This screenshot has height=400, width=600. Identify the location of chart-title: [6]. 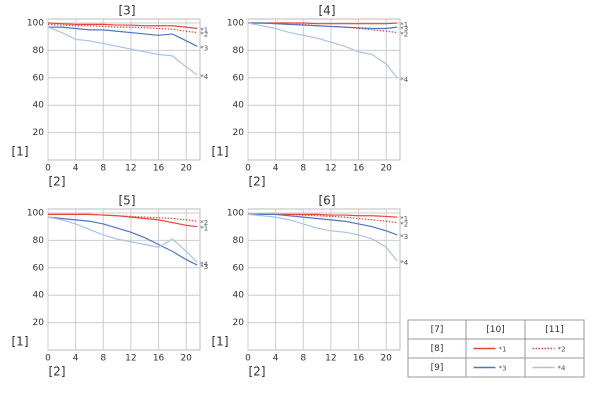
(327, 201).